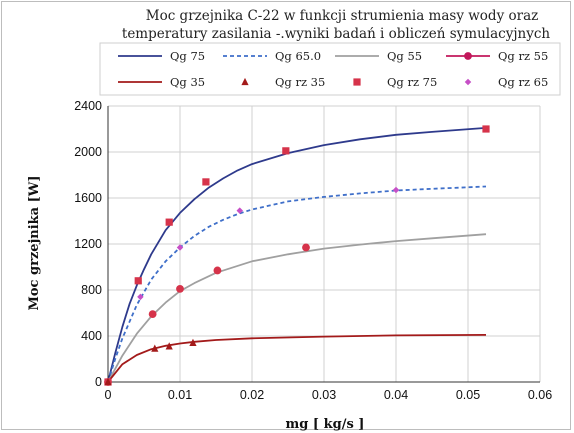  What do you see at coordinates (468, 56) in the screenshot?
I see `legend-swatch-marker` at bounding box center [468, 56].